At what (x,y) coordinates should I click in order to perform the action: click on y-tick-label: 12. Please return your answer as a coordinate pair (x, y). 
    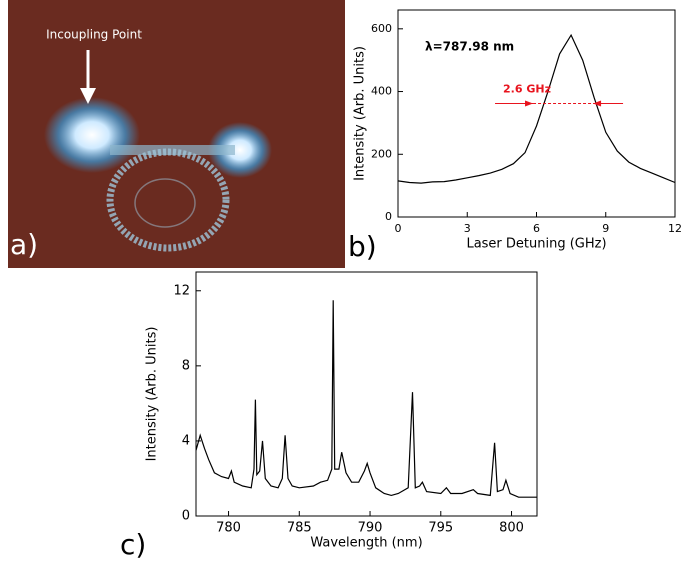
    Looking at the image, I should click on (181, 290).